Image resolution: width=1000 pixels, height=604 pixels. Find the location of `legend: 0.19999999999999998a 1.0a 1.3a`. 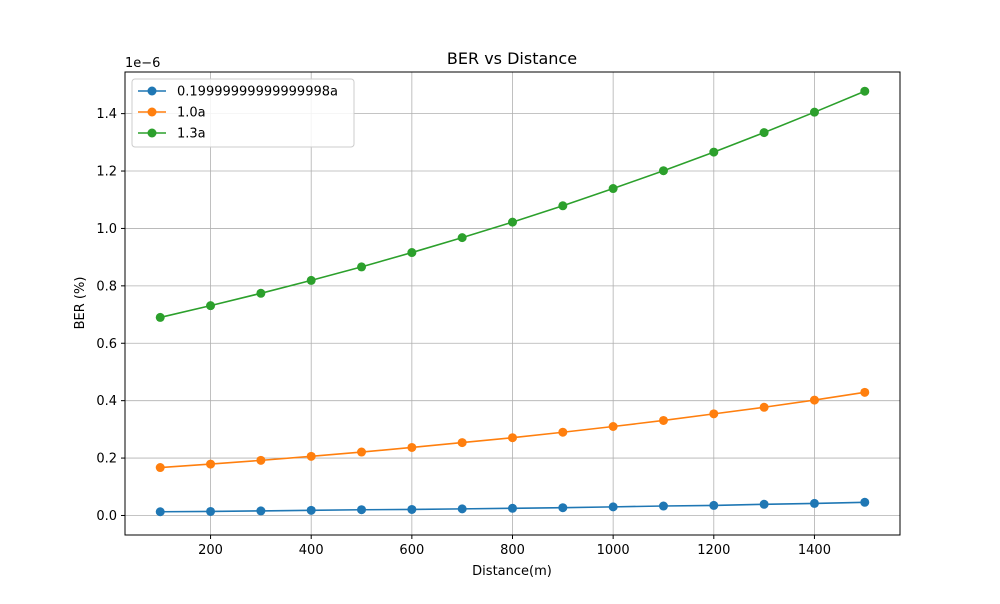

legend: 0.19999999999999998a 1.0a 1.3a is located at coordinates (243, 113).